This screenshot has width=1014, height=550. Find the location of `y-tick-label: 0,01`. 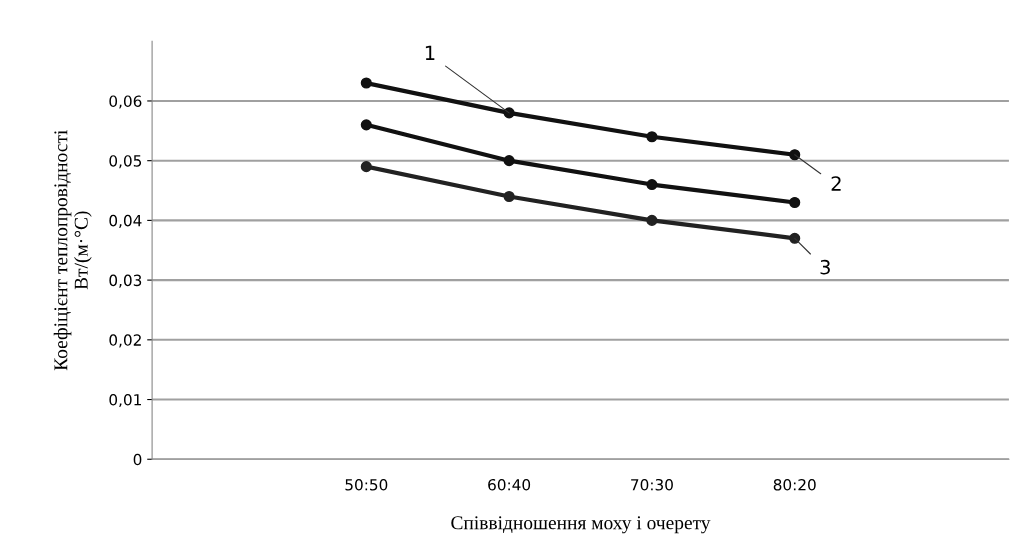

y-tick-label: 0,01 is located at coordinates (125, 401).